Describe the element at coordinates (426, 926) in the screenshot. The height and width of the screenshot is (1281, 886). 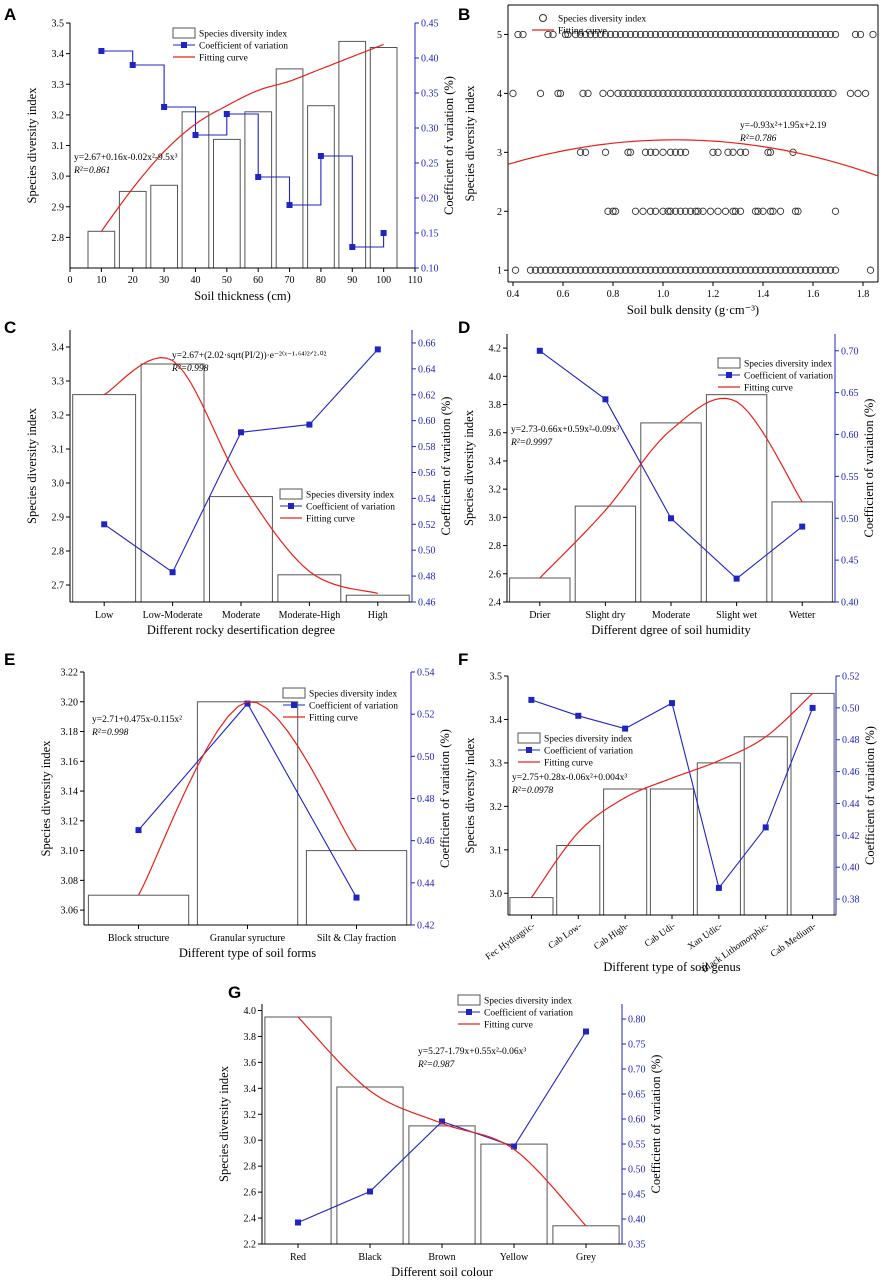
I see `y2-tick-label: 0.42` at that location.